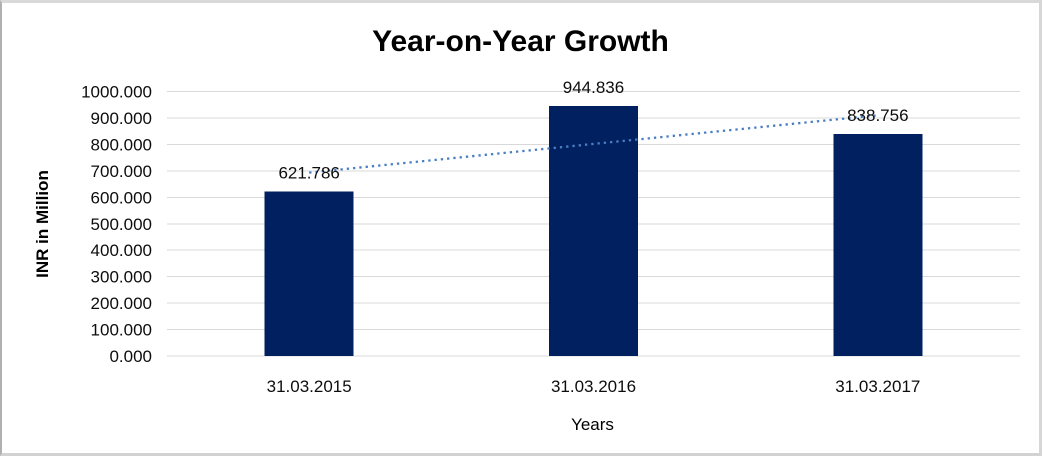 The width and height of the screenshot is (1042, 456). I want to click on bar-value-label: 621.786, so click(308, 173).